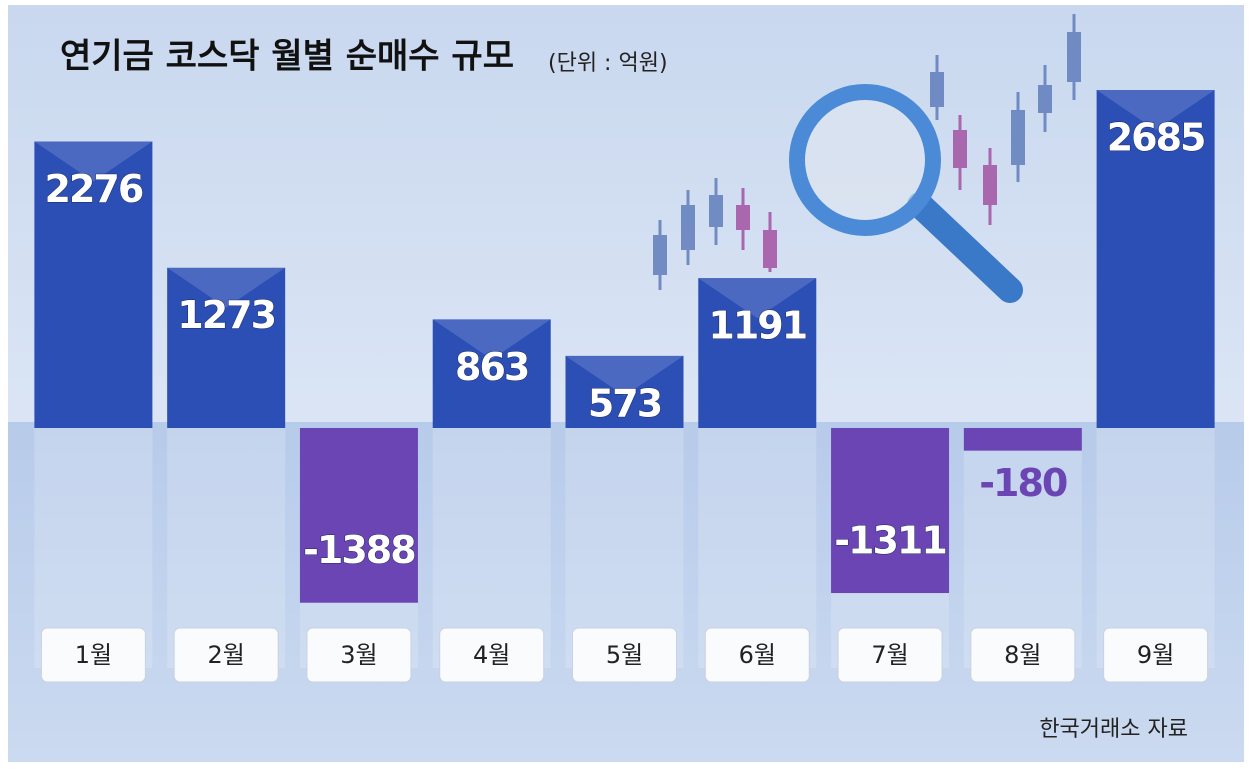  What do you see at coordinates (757, 326) in the screenshot?
I see `value-label: 1191` at bounding box center [757, 326].